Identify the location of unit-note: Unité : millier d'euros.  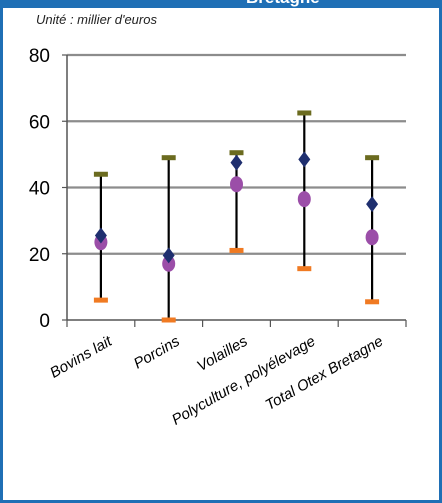
(96, 19).